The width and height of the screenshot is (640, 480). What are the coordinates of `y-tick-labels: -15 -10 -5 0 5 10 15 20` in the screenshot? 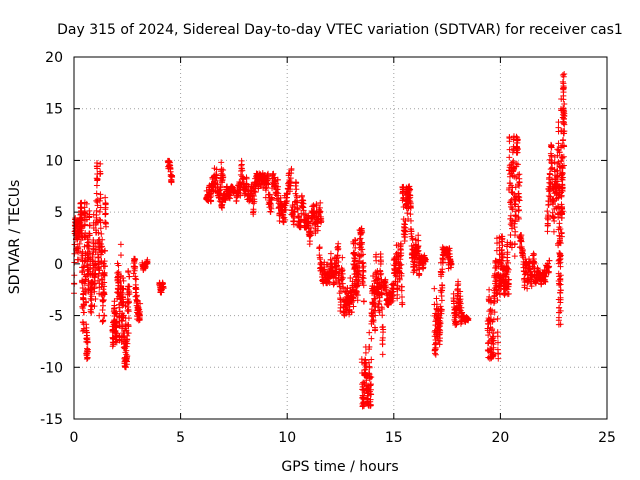 It's located at (51, 239).